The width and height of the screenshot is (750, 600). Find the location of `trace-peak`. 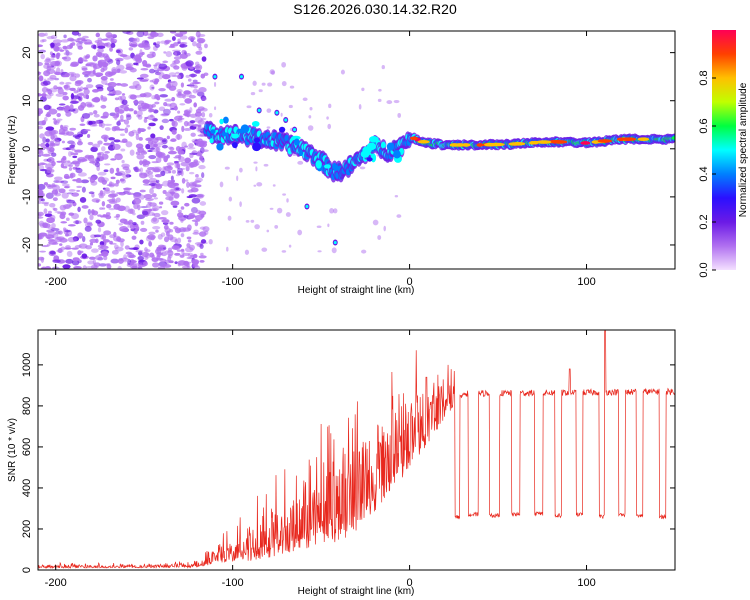

trace-peak is located at coordinates (605, 141).